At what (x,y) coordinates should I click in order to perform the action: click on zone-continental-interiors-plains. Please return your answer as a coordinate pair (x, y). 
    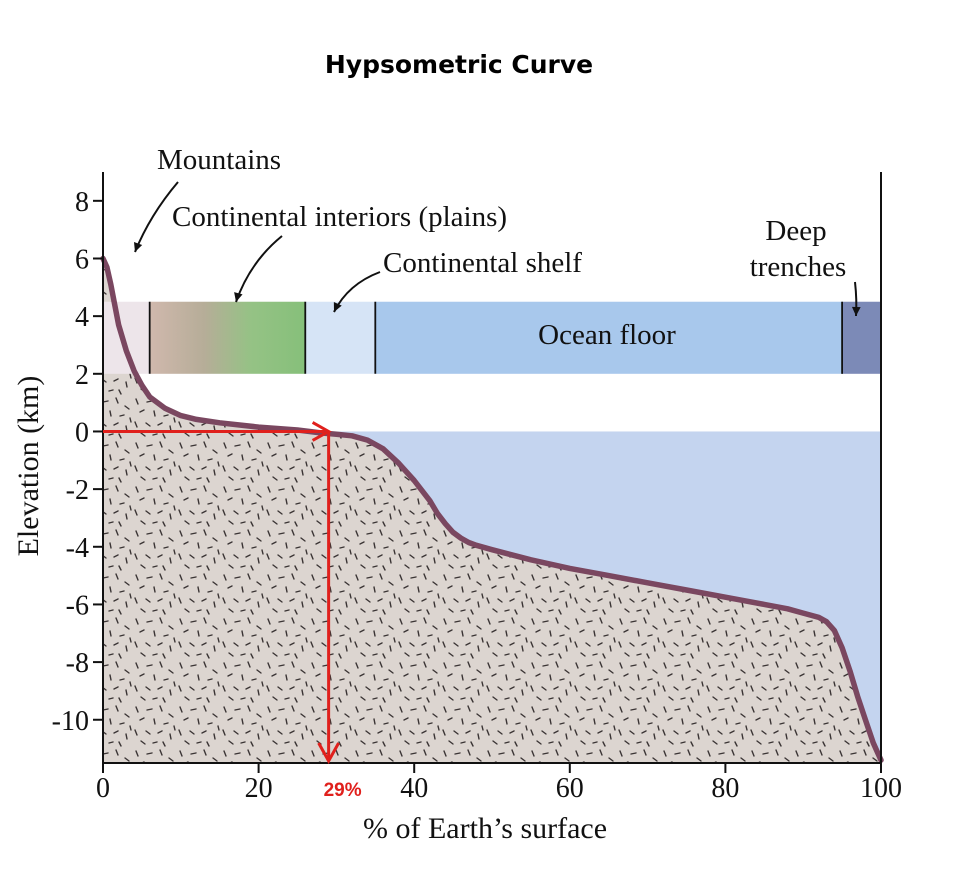
    Looking at the image, I should click on (227, 337).